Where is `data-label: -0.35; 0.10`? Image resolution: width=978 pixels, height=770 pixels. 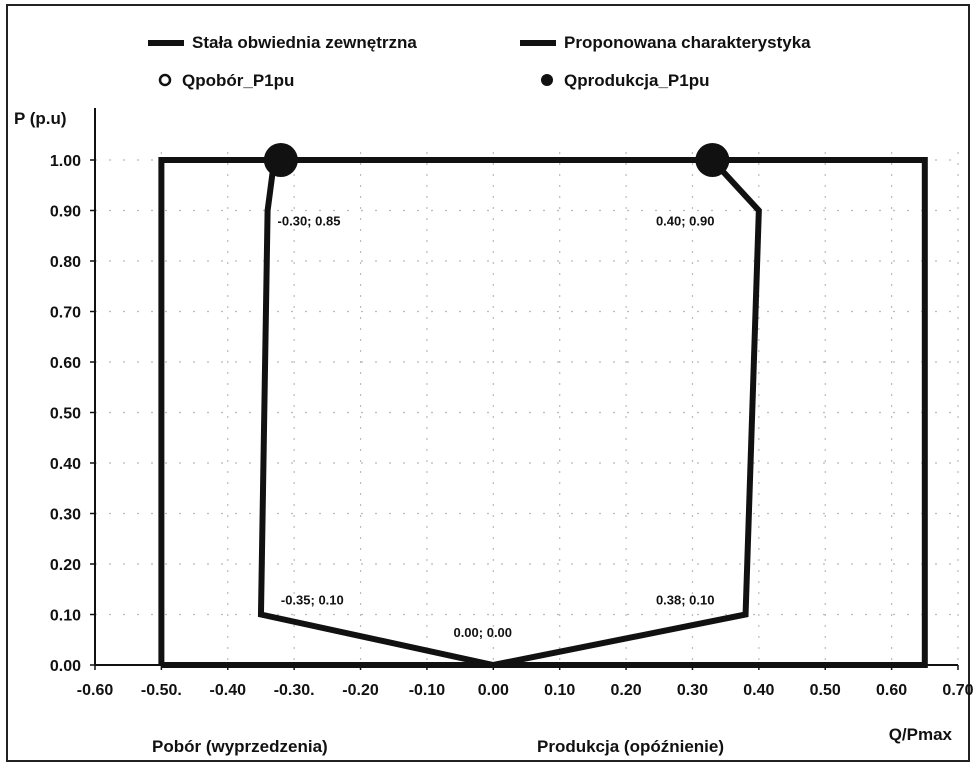 data-label: -0.35; 0.10 is located at coordinates (312, 599).